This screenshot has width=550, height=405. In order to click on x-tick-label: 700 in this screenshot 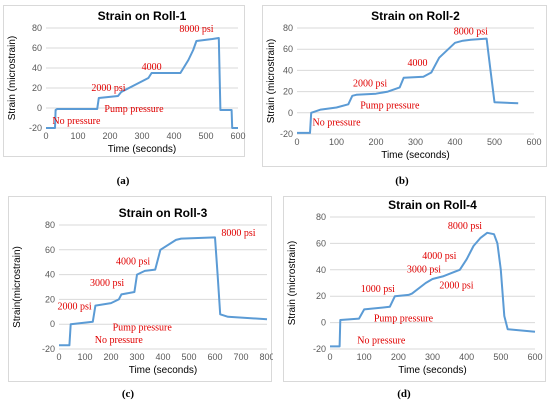, I will do `click(240, 357)`.